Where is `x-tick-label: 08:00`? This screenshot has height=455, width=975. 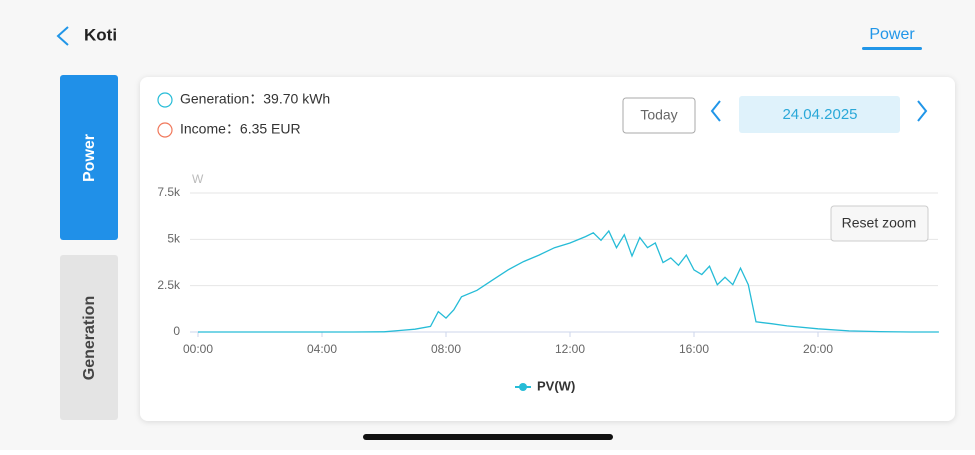
x-tick-label: 08:00 is located at coordinates (446, 349).